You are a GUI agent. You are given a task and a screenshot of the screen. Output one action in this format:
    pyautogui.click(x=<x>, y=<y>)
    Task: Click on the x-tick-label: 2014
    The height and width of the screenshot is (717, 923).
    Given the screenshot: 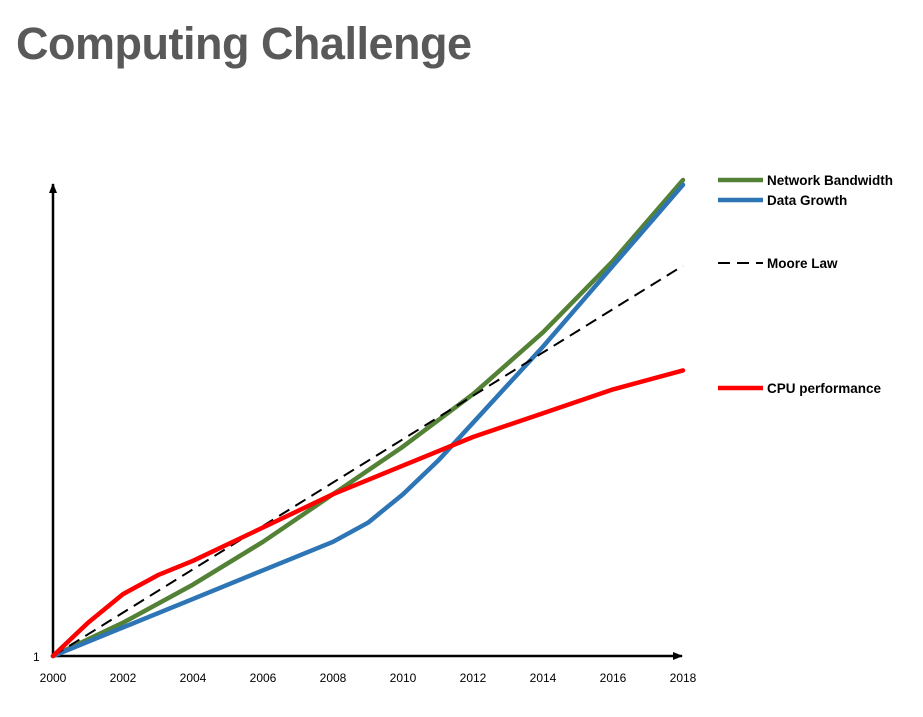 What is the action you would take?
    pyautogui.click(x=543, y=678)
    